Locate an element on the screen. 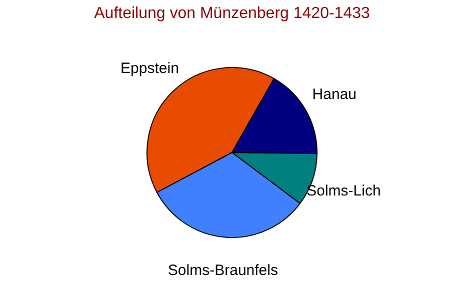  slice-label: Hanau is located at coordinates (334, 94).